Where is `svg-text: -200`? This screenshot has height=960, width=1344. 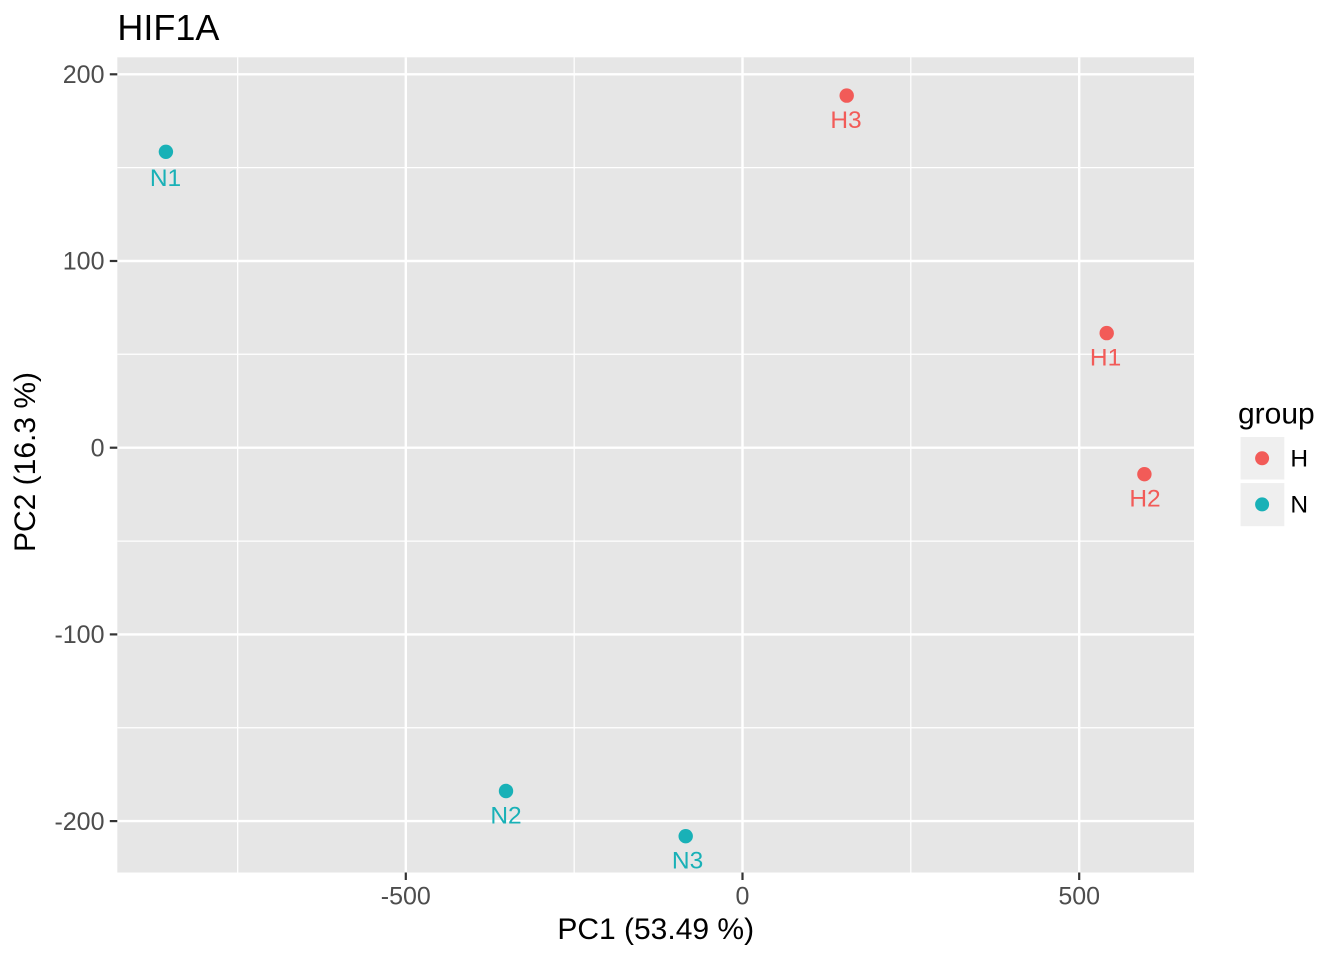 svg-text: -200 is located at coordinates (79, 822).